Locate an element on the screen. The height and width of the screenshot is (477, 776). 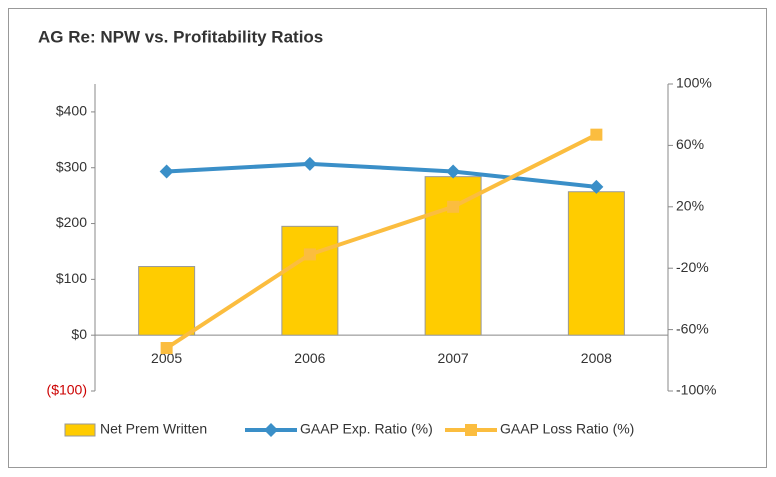
legend-label: GAAP Loss Ratio (%) is located at coordinates (567, 429).